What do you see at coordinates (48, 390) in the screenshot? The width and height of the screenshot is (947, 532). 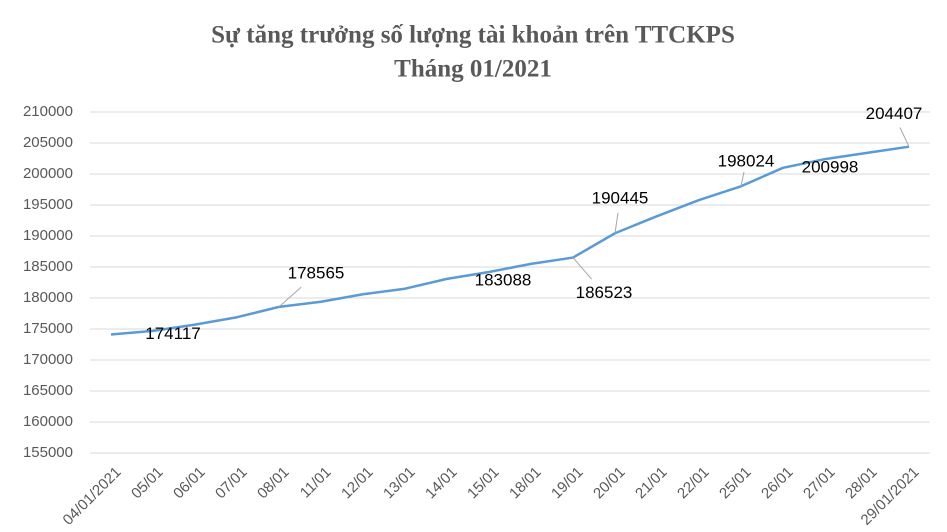 I see `y-tick-label: 165000` at bounding box center [48, 390].